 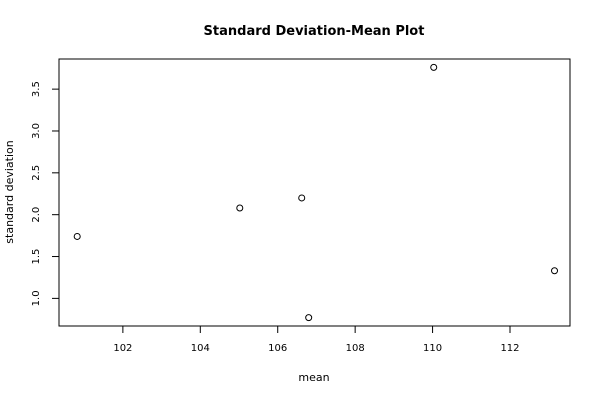 I want to click on y-axis-label: standard deviation, so click(x=9, y=191).